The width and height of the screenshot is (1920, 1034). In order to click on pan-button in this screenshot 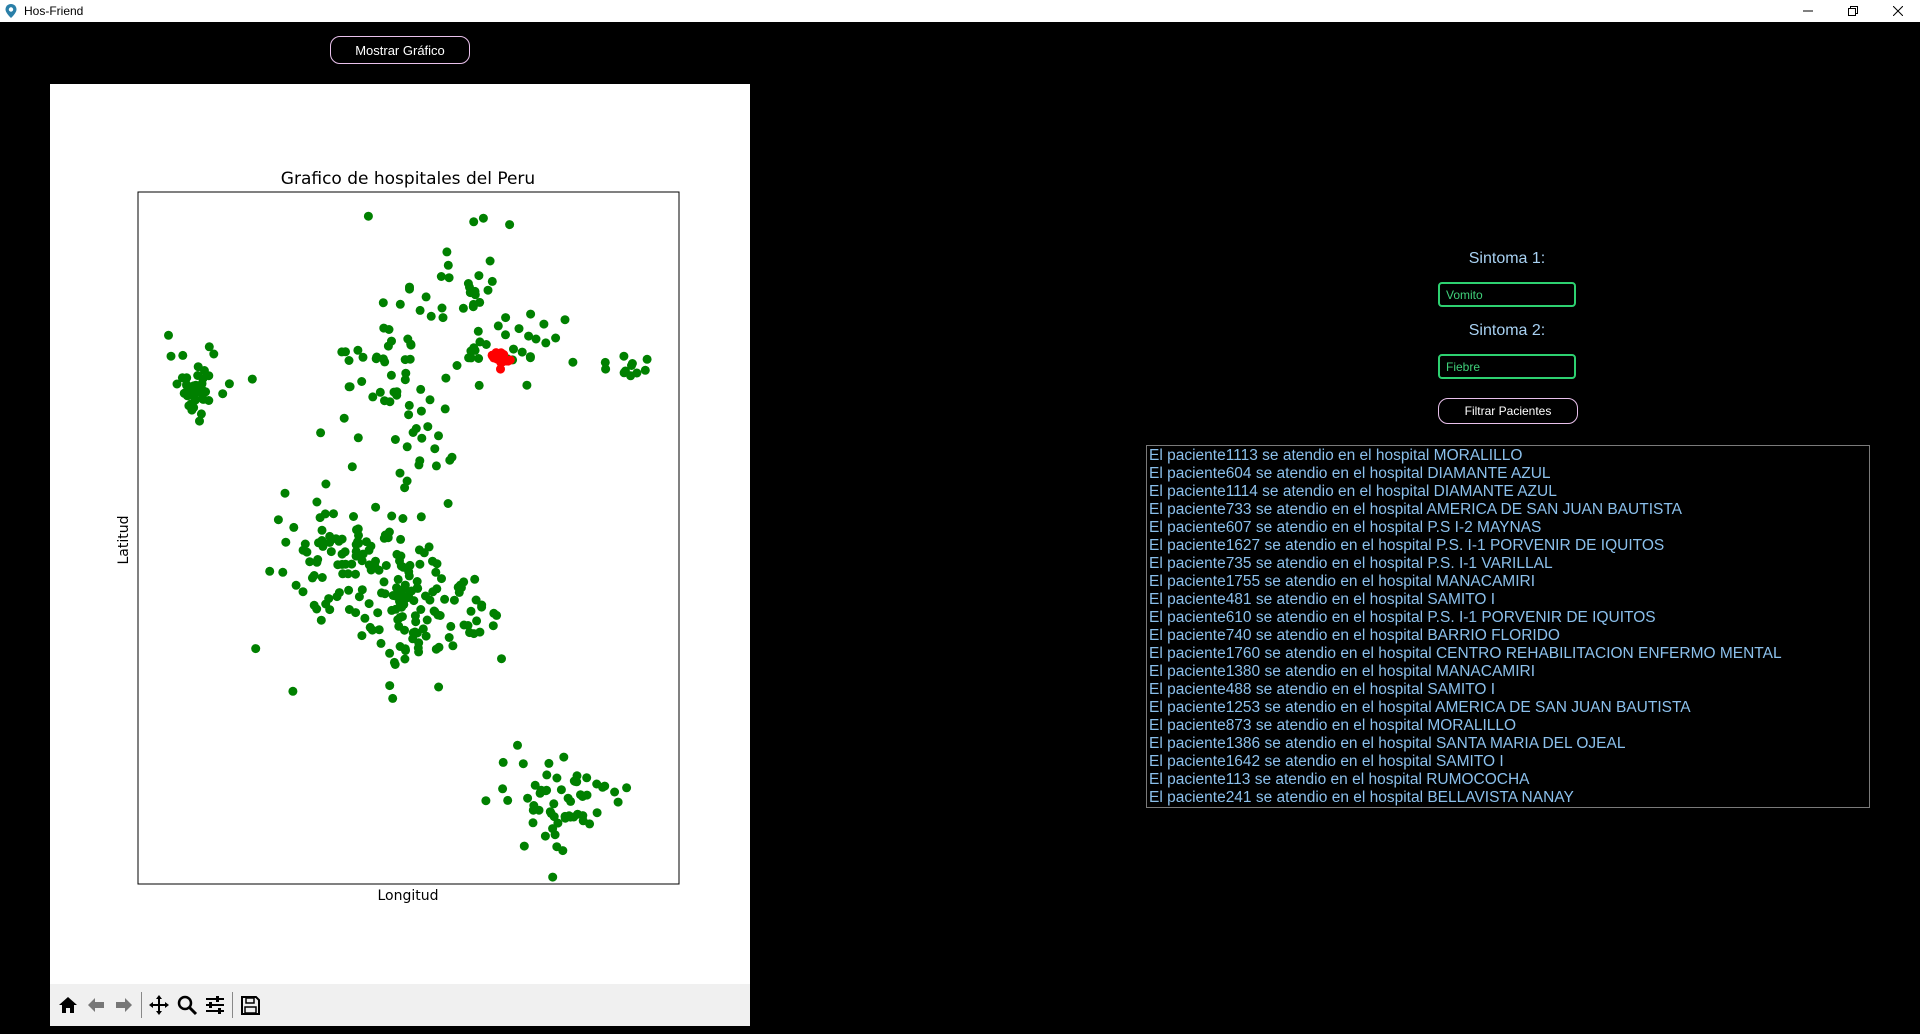, I will do `click(159, 1005)`.